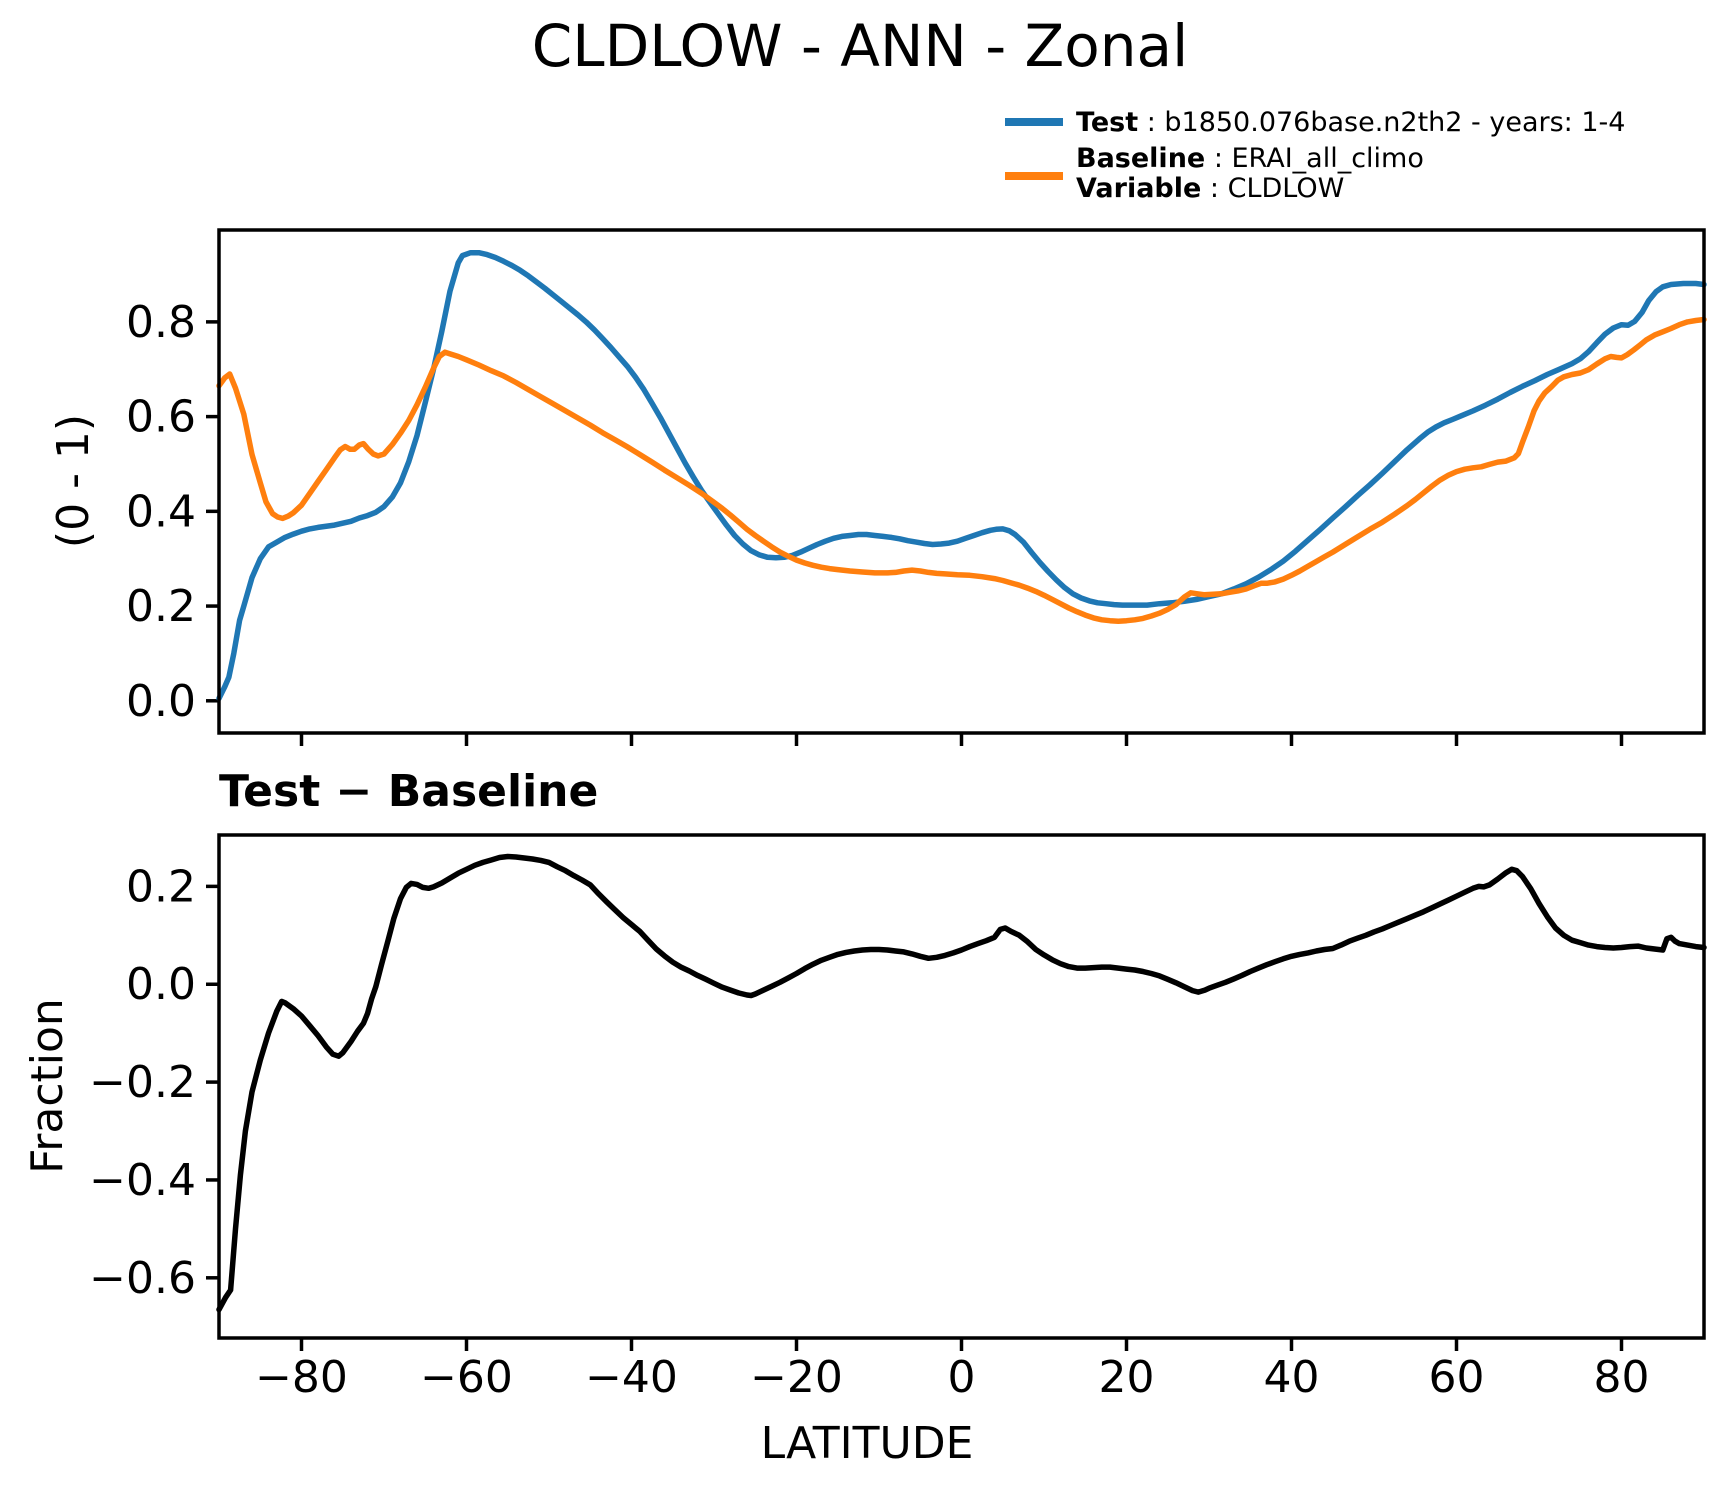  Describe the element at coordinates (408, 791) in the screenshot. I see `difference-panel-title: Test − Baseline` at that location.